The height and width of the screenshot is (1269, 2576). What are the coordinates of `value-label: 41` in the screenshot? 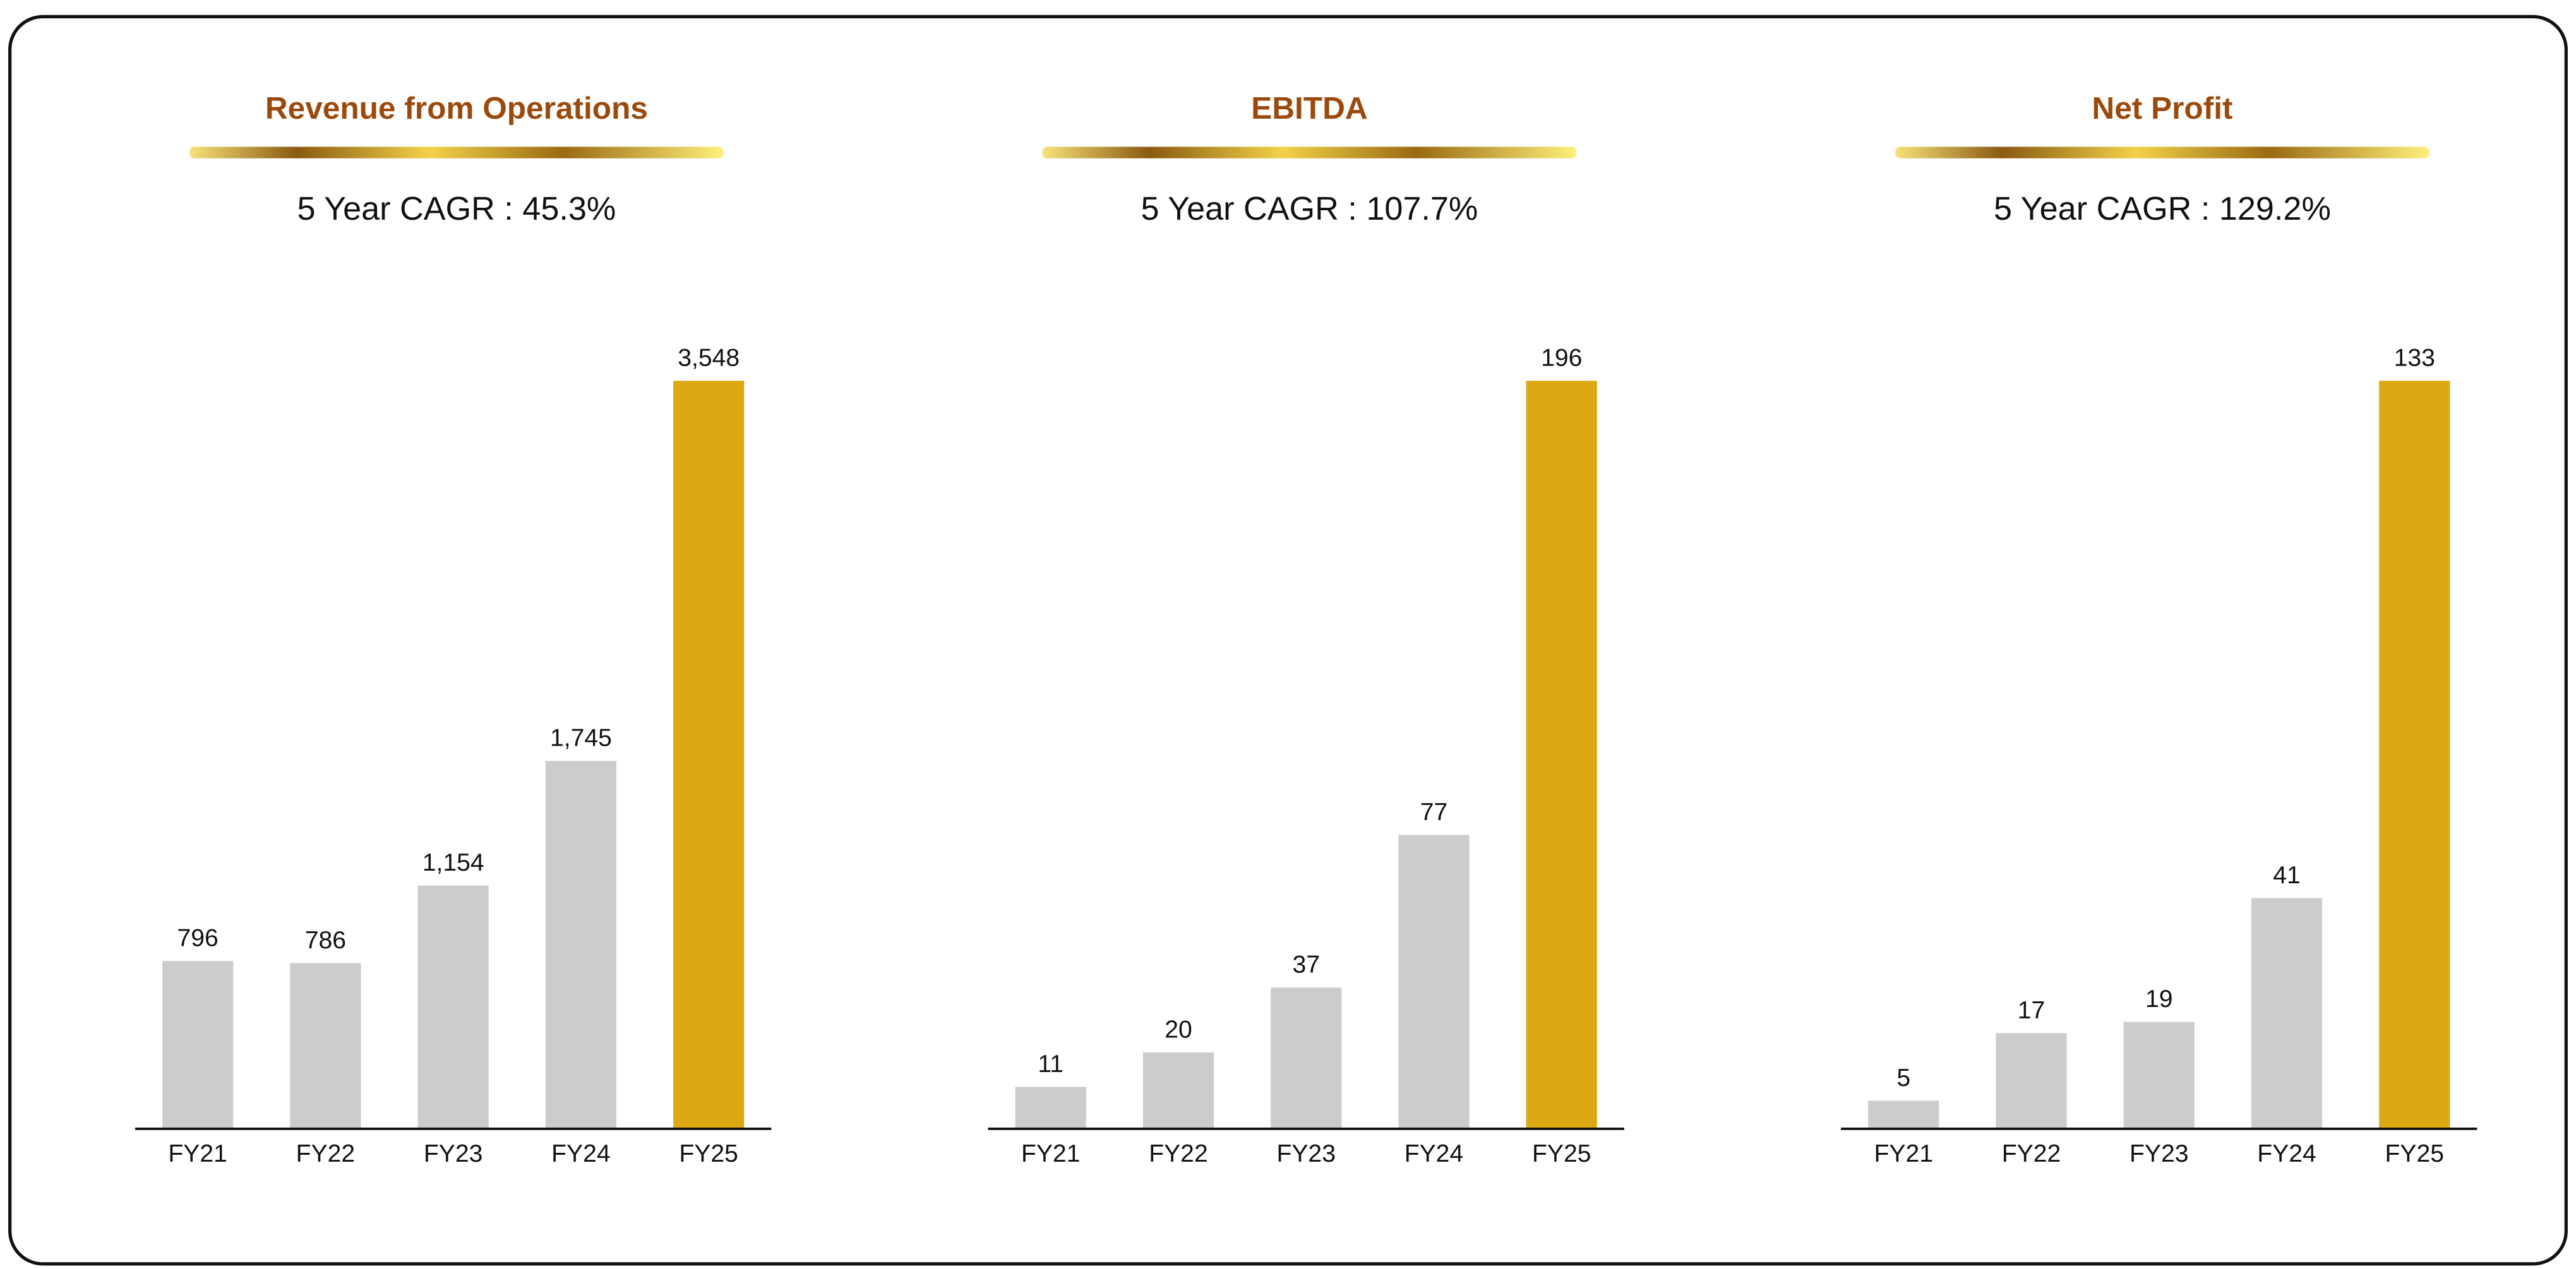 It's located at (2287, 875).